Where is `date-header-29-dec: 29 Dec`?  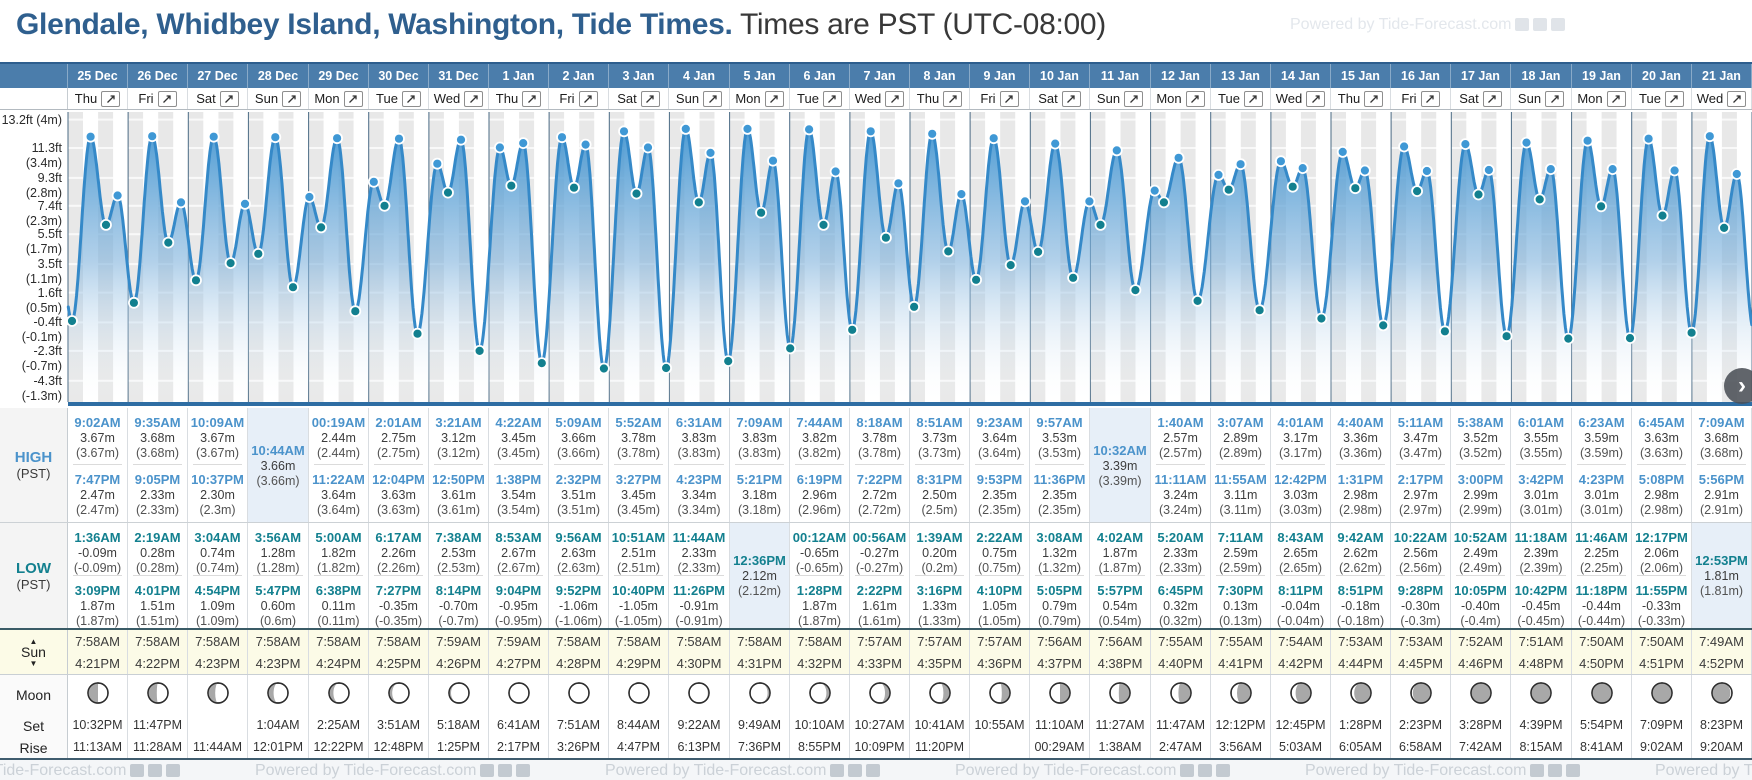
date-header-29-dec: 29 Dec is located at coordinates (339, 76).